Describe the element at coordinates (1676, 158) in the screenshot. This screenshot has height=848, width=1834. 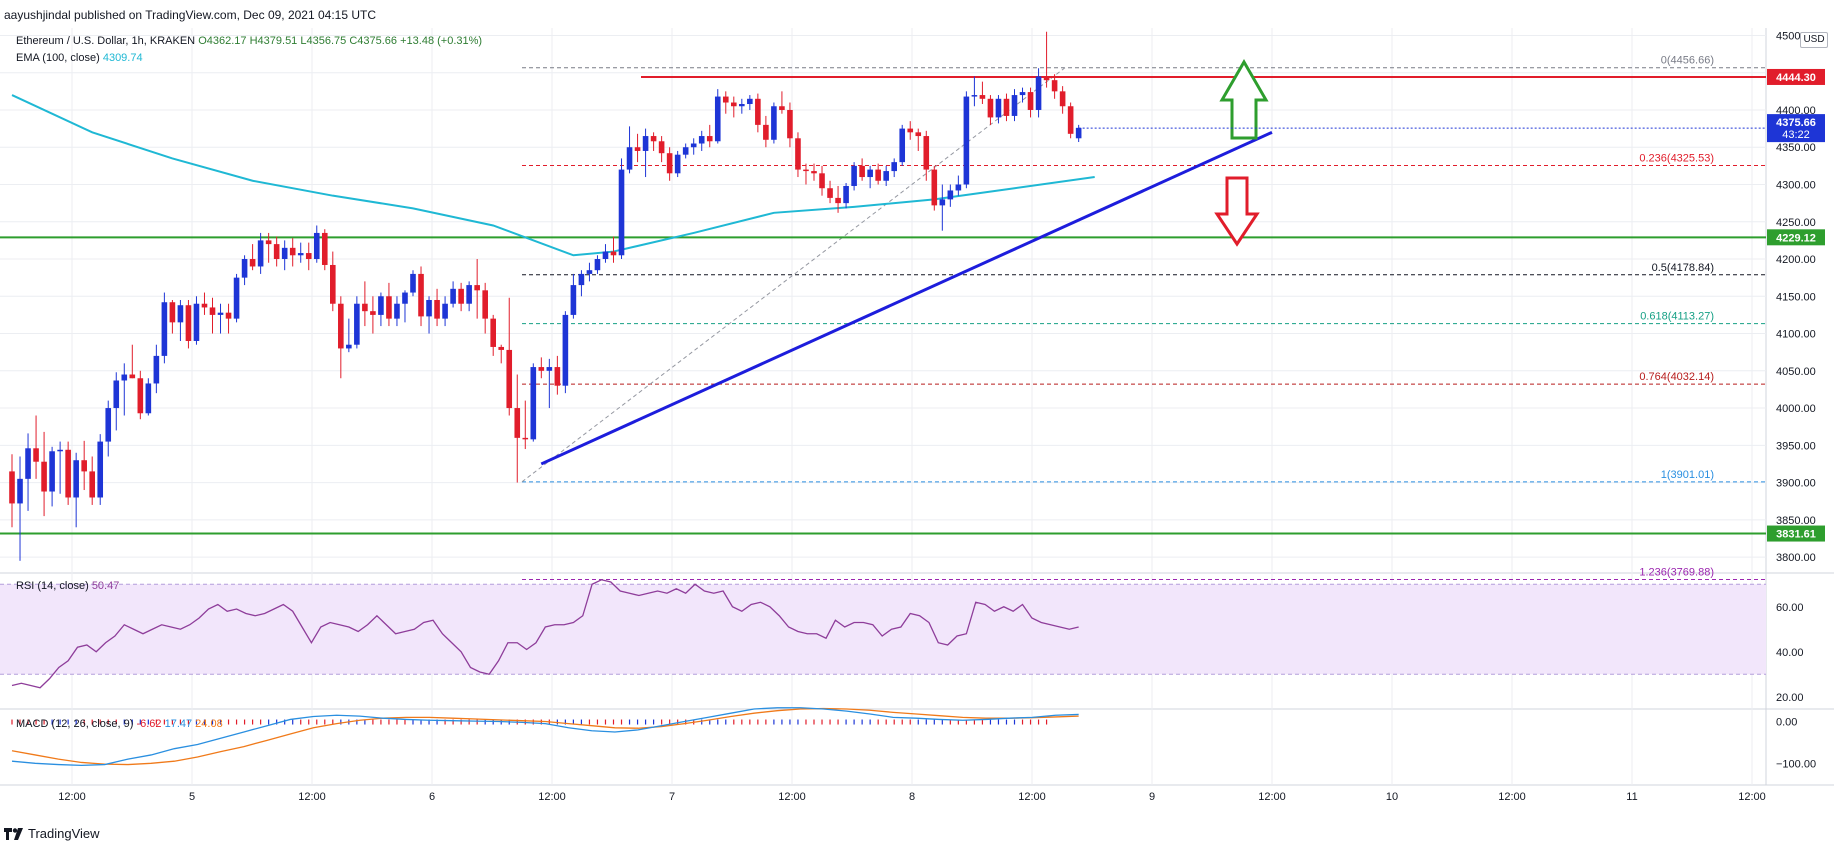
I see `fib-level-label: 0.236(4325.53)` at that location.